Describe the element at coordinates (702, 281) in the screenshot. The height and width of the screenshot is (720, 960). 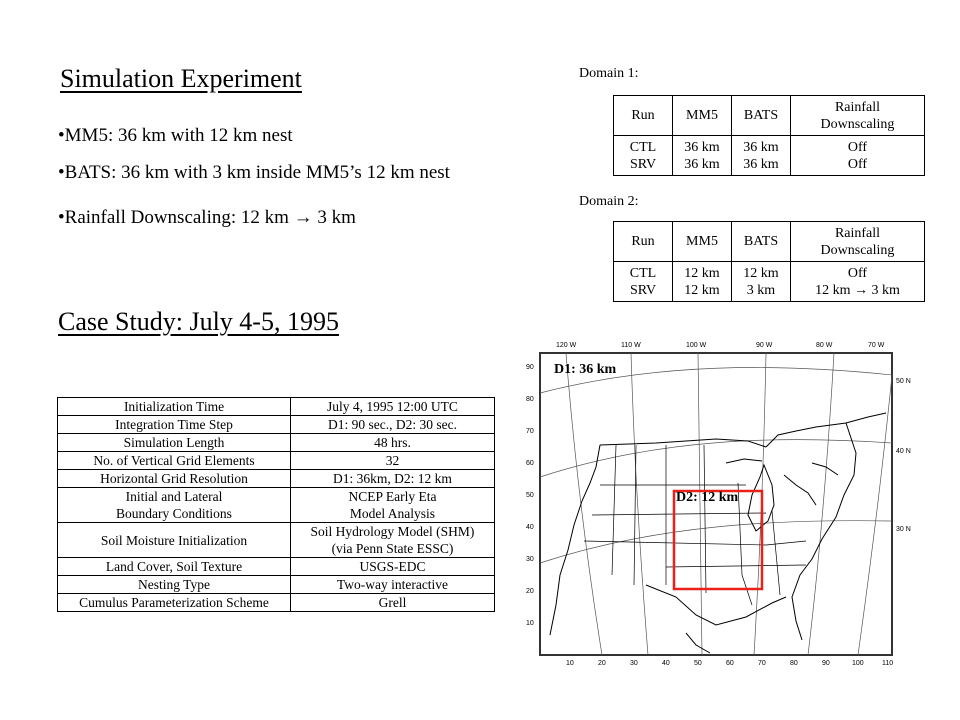
I see `cell-mm5: 12 km 12 km` at that location.